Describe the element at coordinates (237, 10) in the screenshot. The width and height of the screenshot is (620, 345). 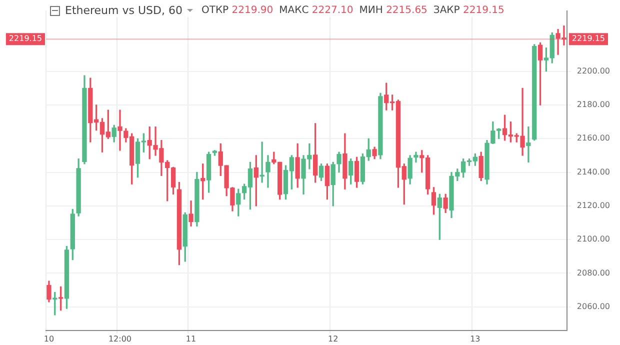
I see `annotation: ОТКР 2219.90` at that location.